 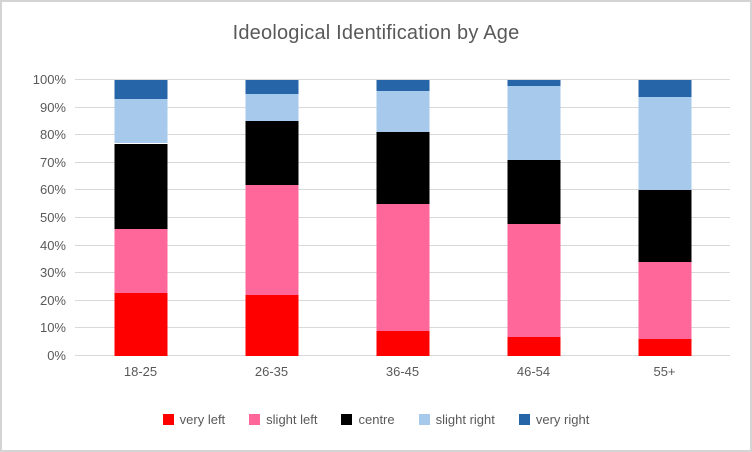 I want to click on x-axis: 18-25 26-35 36-45 46-54 55+, so click(x=402, y=373).